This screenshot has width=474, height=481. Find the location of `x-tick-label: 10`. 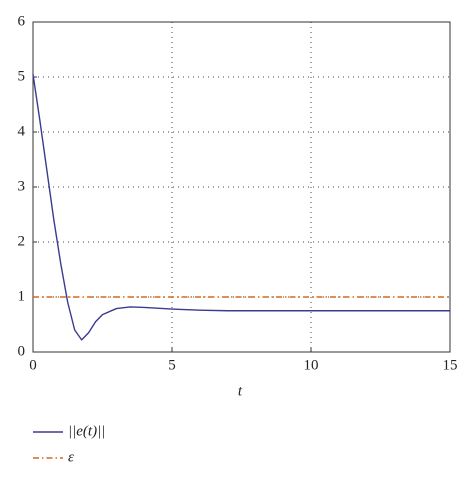

x-tick-label: 10 is located at coordinates (311, 365).